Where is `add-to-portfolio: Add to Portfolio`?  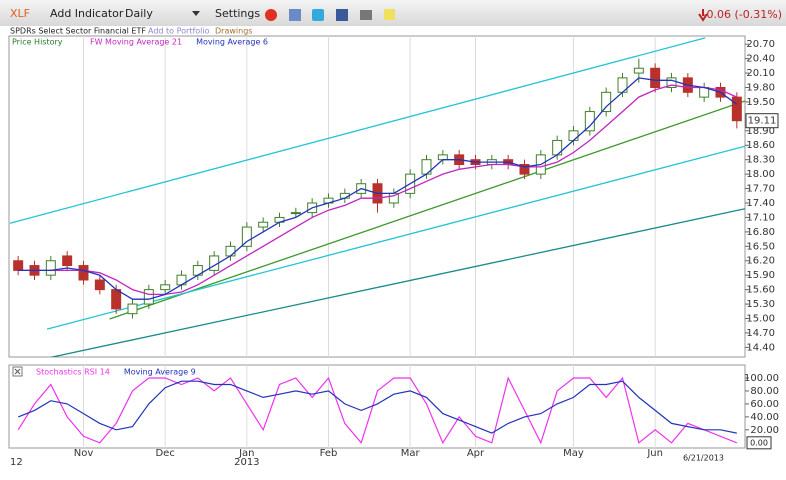 add-to-portfolio: Add to Portfolio is located at coordinates (179, 31).